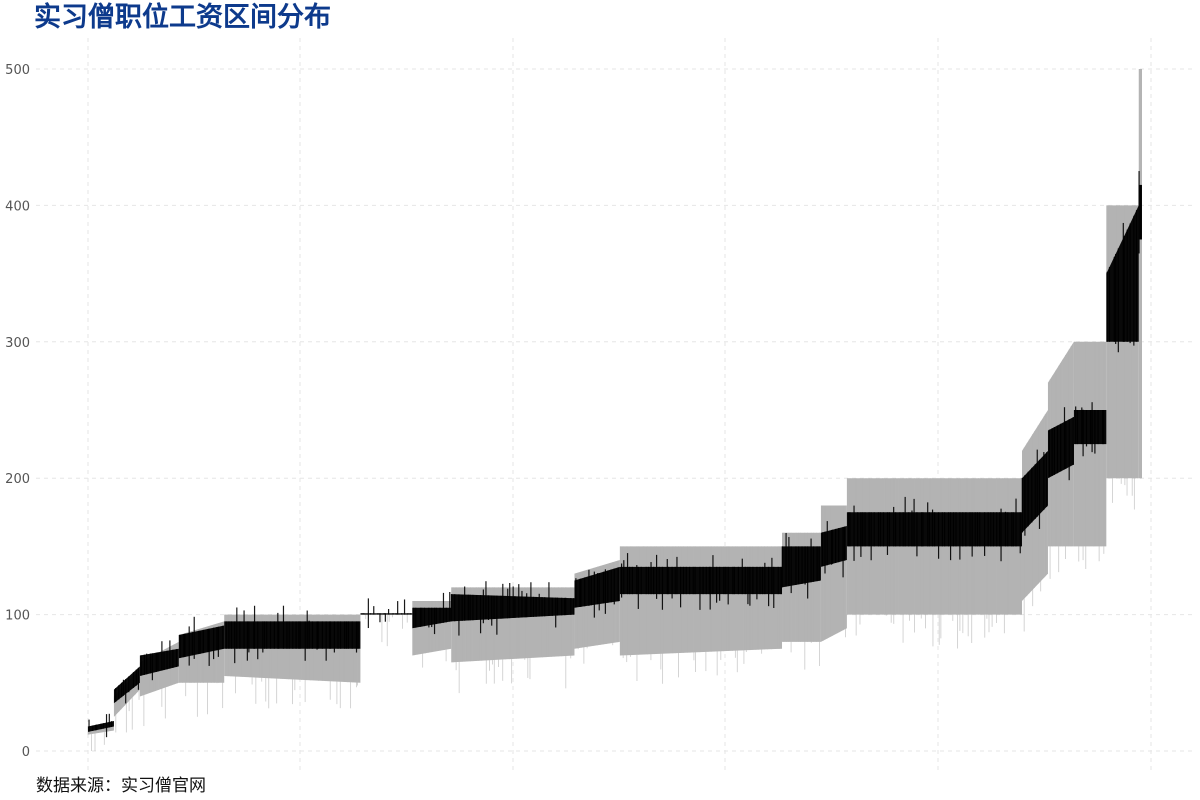 Image resolution: width=1200 pixels, height=800 pixels. What do you see at coordinates (17, 70) in the screenshot?
I see `y-tick-label: 500` at bounding box center [17, 70].